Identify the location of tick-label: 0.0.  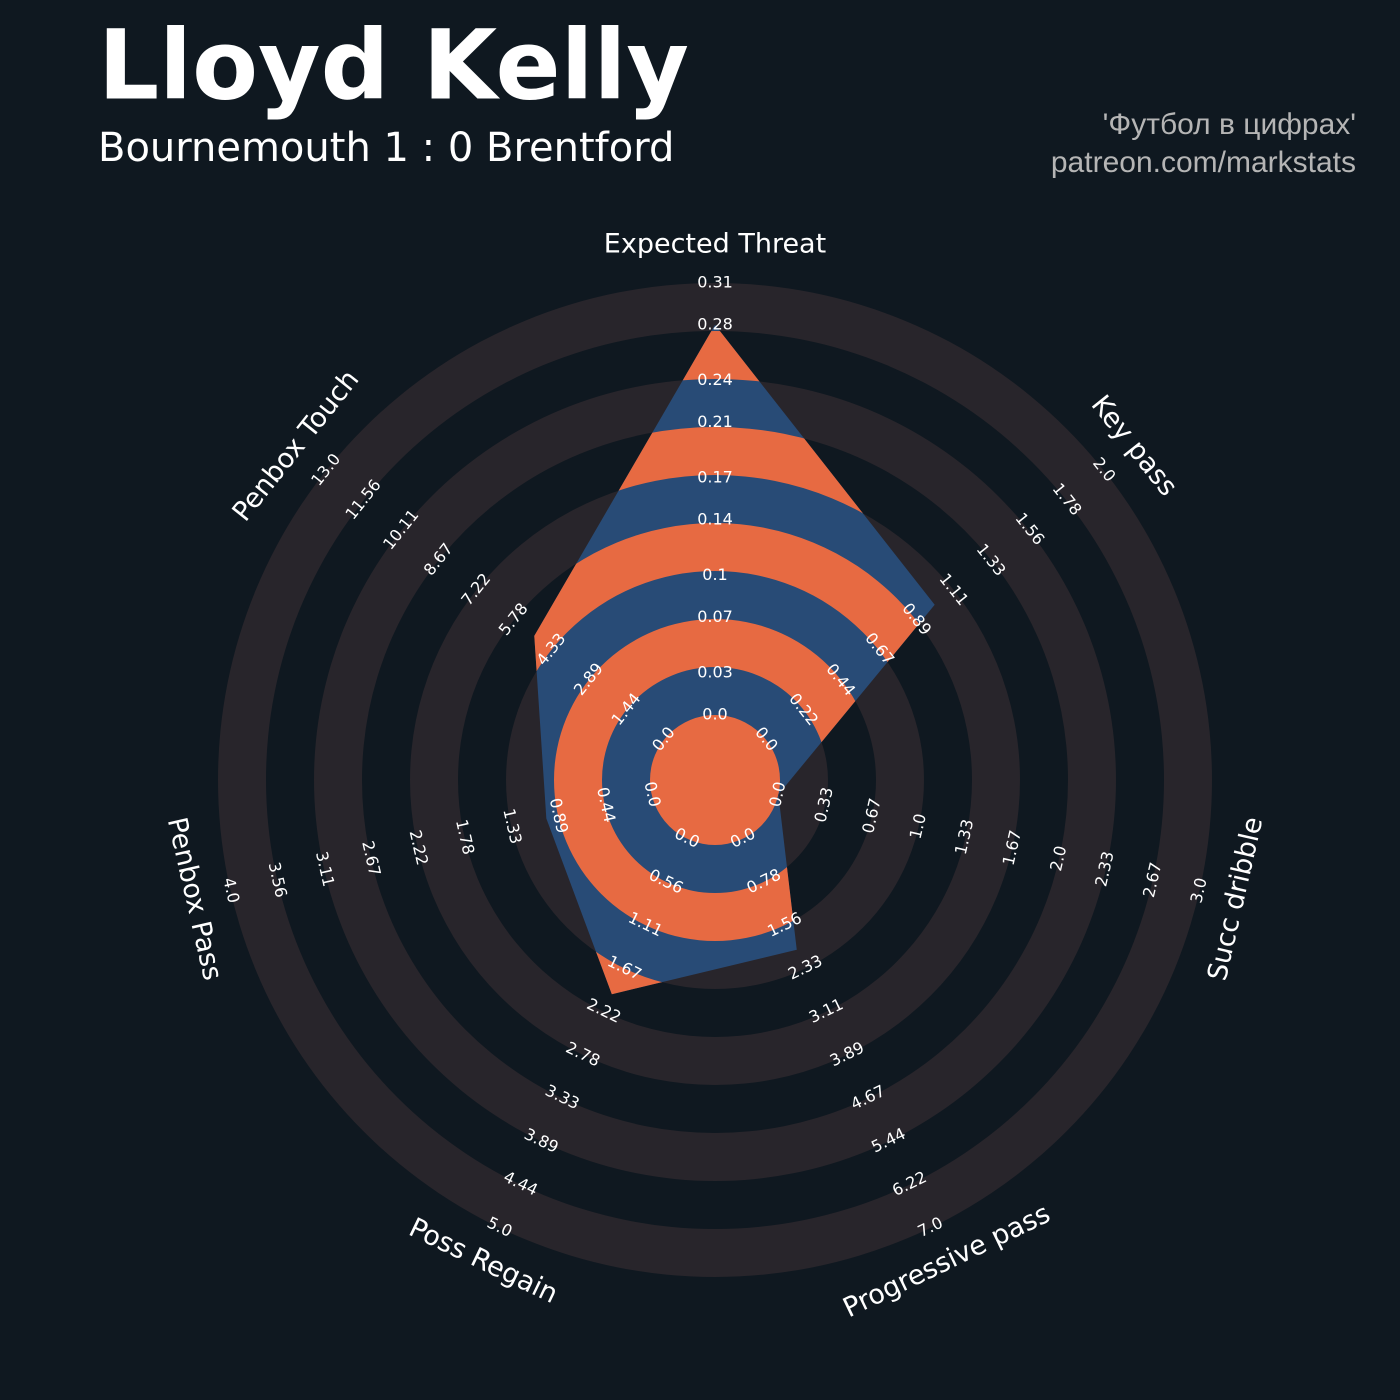
(714, 714).